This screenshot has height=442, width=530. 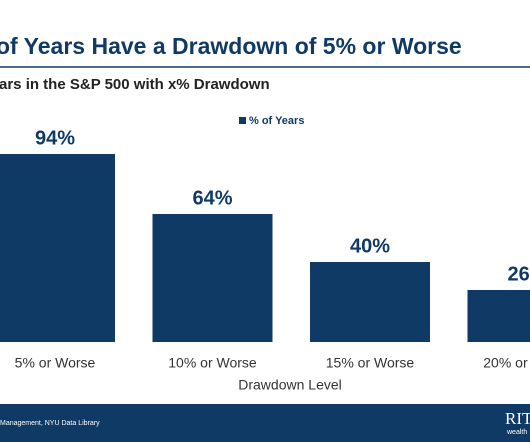 What do you see at coordinates (135, 84) in the screenshot?
I see `chart-subtitle: ars in the S&P 500 with x% Drawdown` at bounding box center [135, 84].